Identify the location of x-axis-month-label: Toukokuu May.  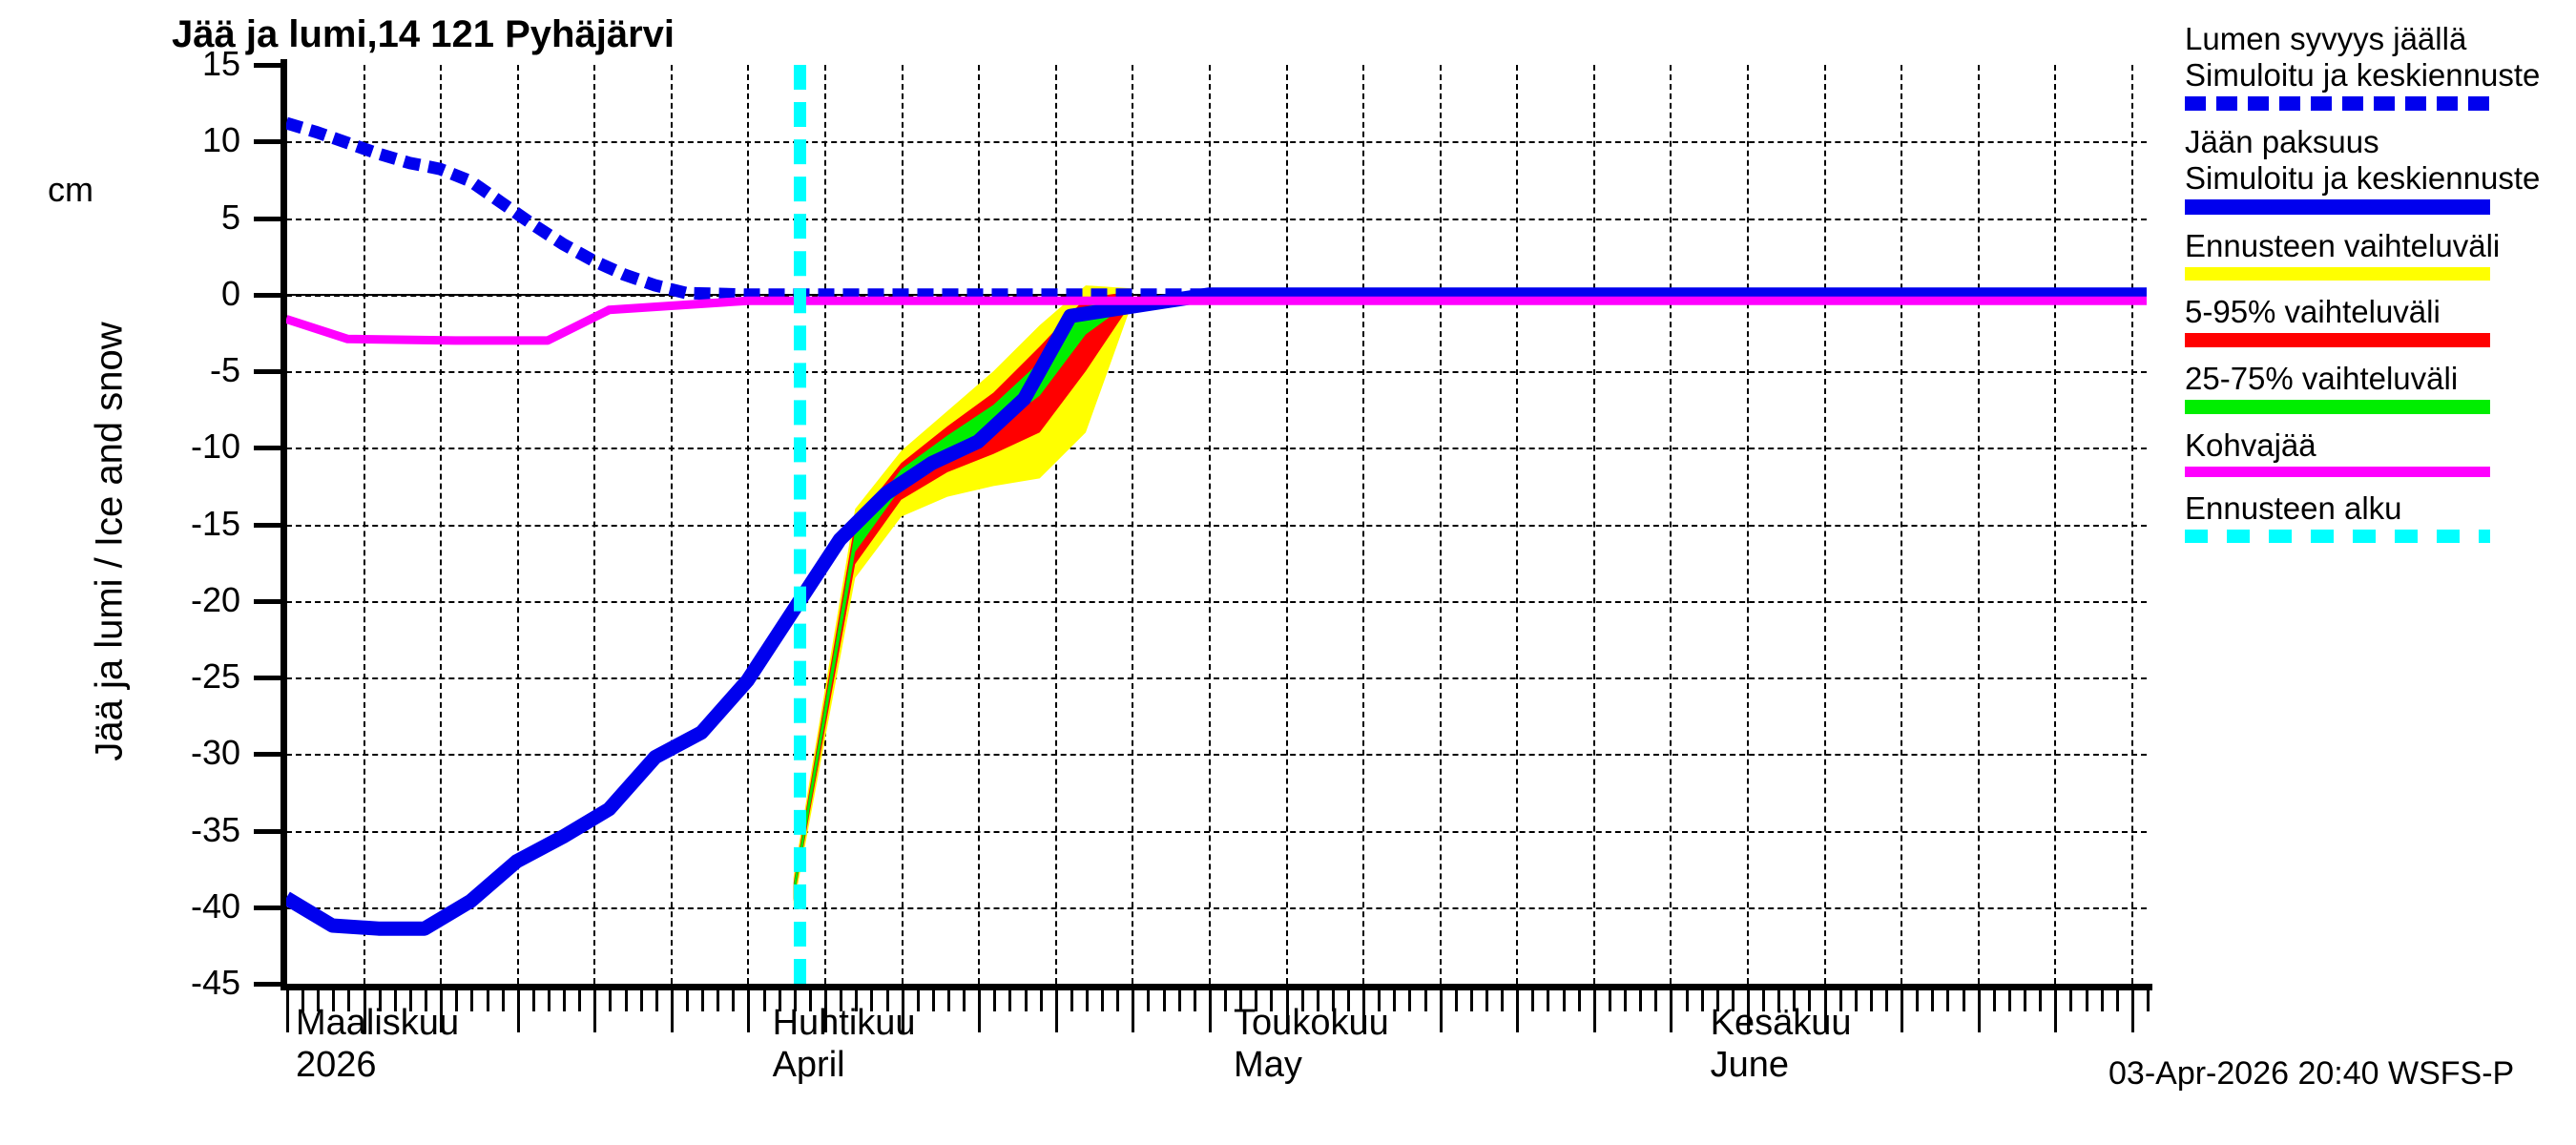
(1311, 1044).